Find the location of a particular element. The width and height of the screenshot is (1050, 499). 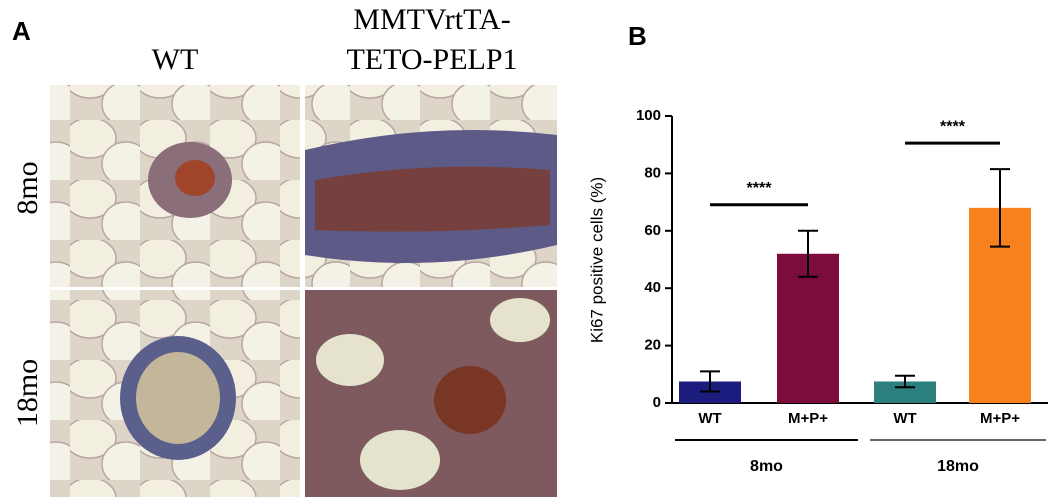

group-label: 8mo is located at coordinates (766, 466).